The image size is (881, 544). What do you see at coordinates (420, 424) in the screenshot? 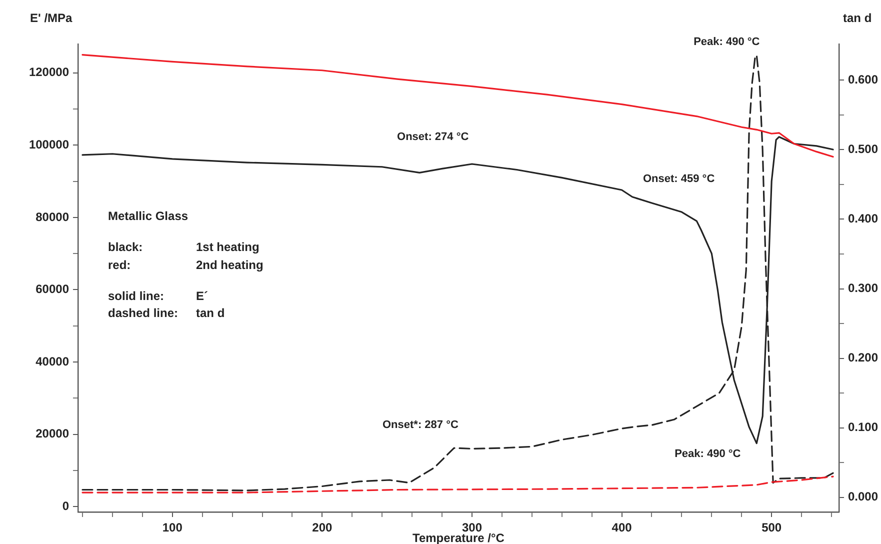
I see `annotation: Onset*: 287 °C` at bounding box center [420, 424].